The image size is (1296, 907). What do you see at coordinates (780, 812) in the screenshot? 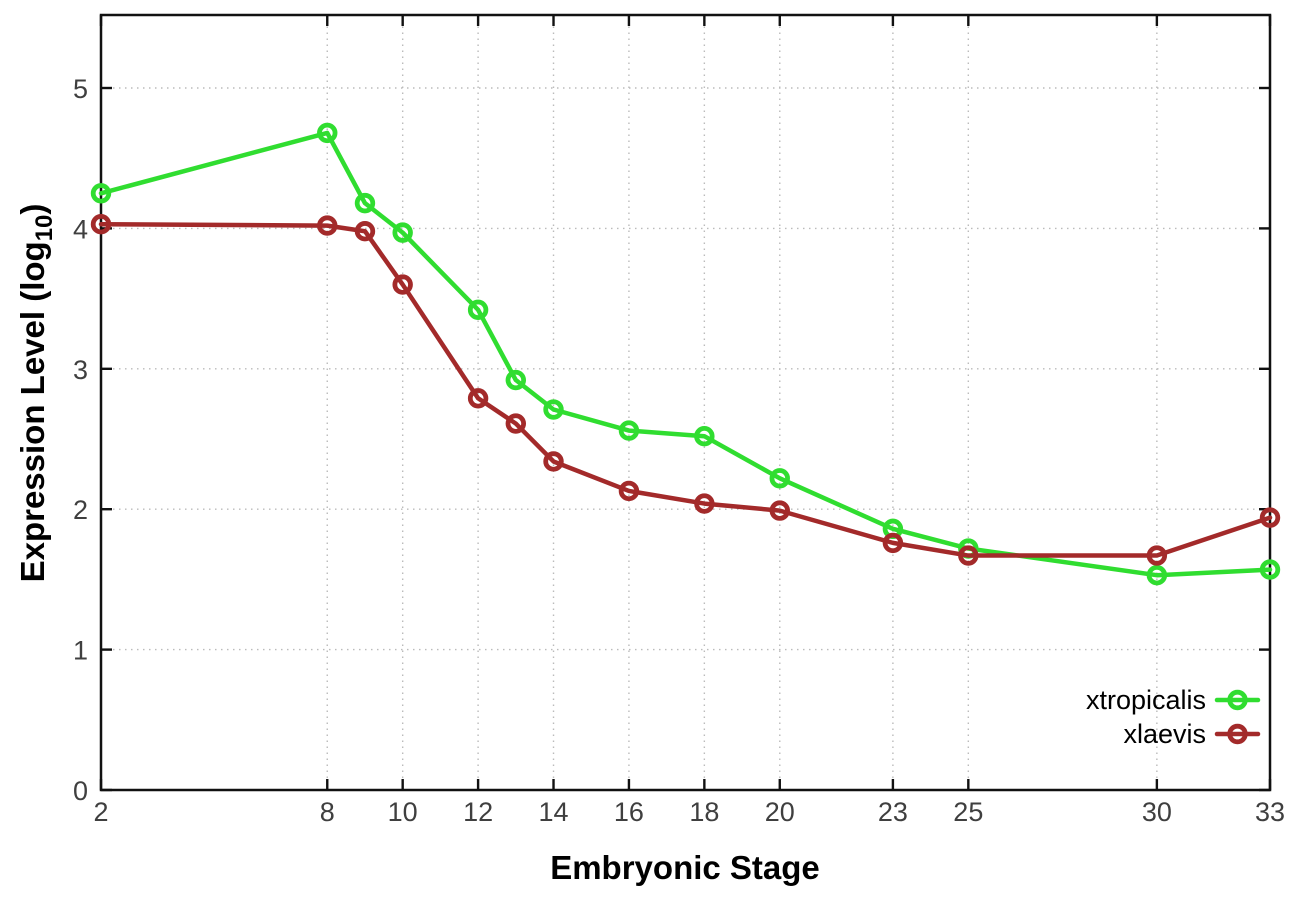
I see `x-tick-label-20: 20` at bounding box center [780, 812].